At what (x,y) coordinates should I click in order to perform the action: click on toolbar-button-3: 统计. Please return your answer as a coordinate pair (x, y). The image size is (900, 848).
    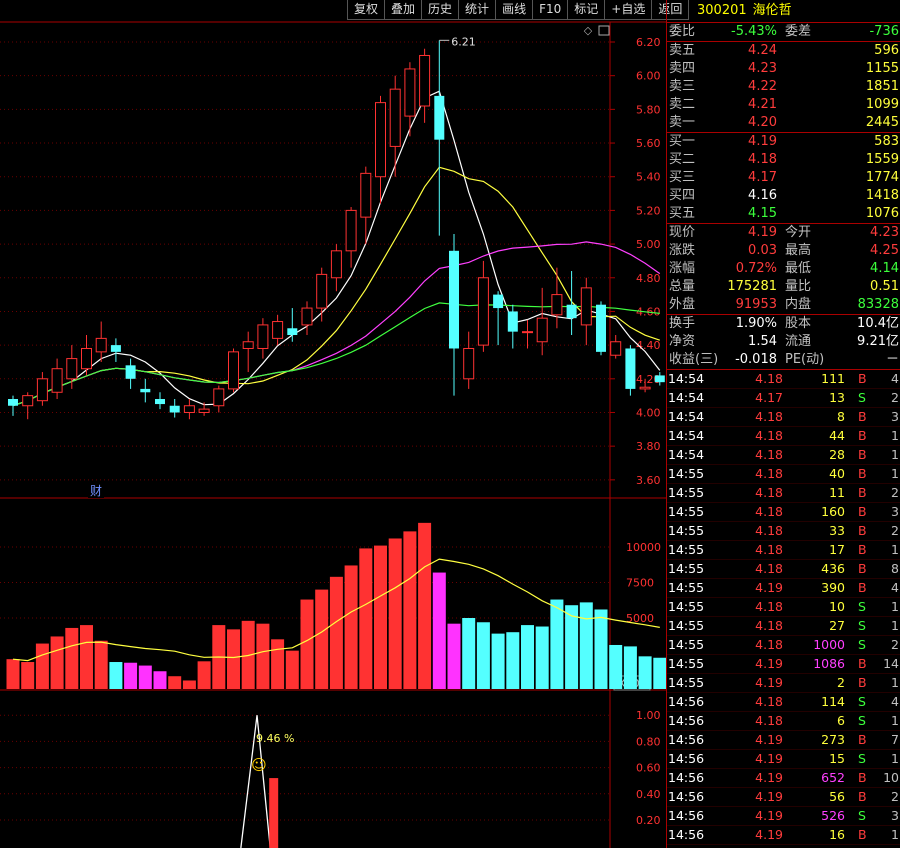
    Looking at the image, I should click on (477, 10).